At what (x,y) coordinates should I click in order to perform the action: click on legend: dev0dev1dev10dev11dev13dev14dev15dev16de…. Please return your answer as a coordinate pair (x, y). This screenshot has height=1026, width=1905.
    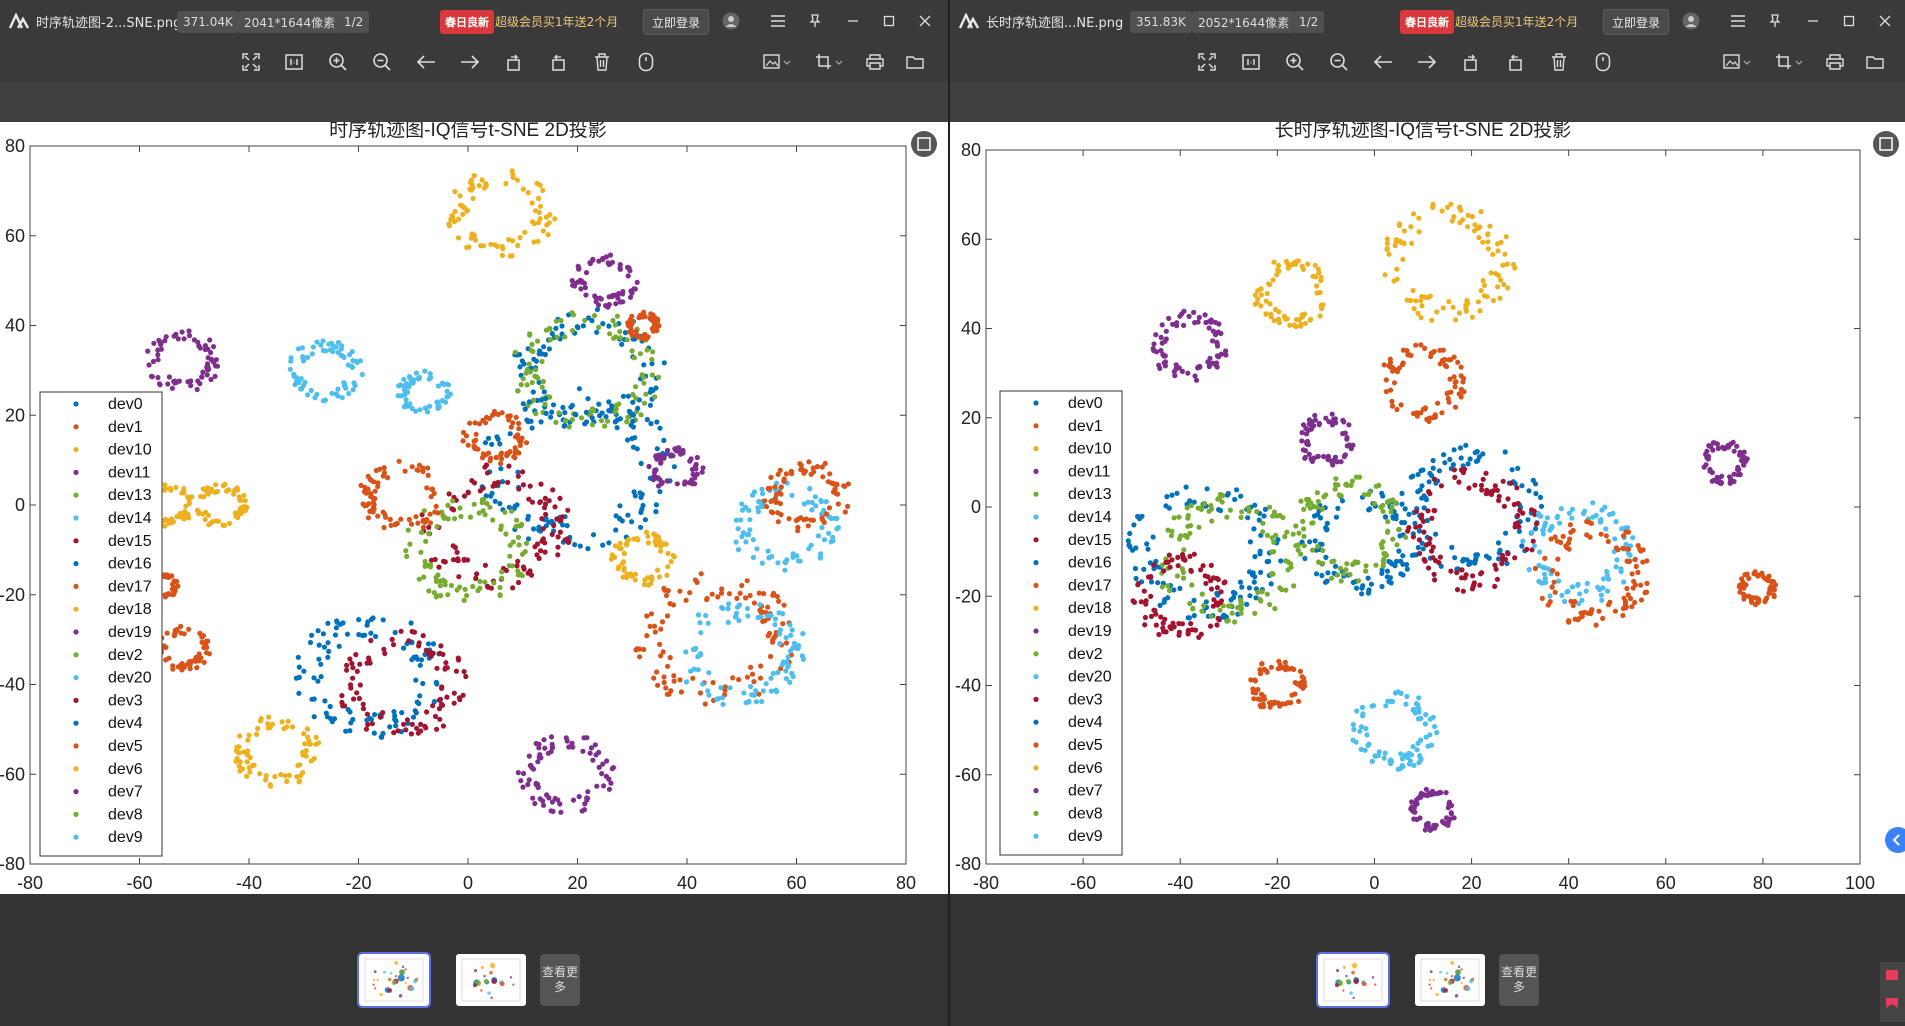
    Looking at the image, I should click on (1061, 623).